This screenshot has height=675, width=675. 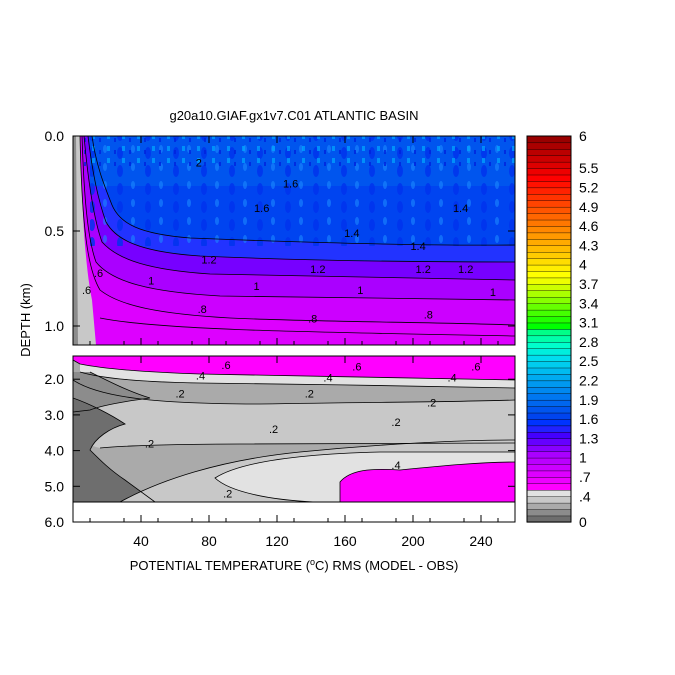 What do you see at coordinates (427, 482) in the screenshot?
I see `lower-fill-06b` at bounding box center [427, 482].